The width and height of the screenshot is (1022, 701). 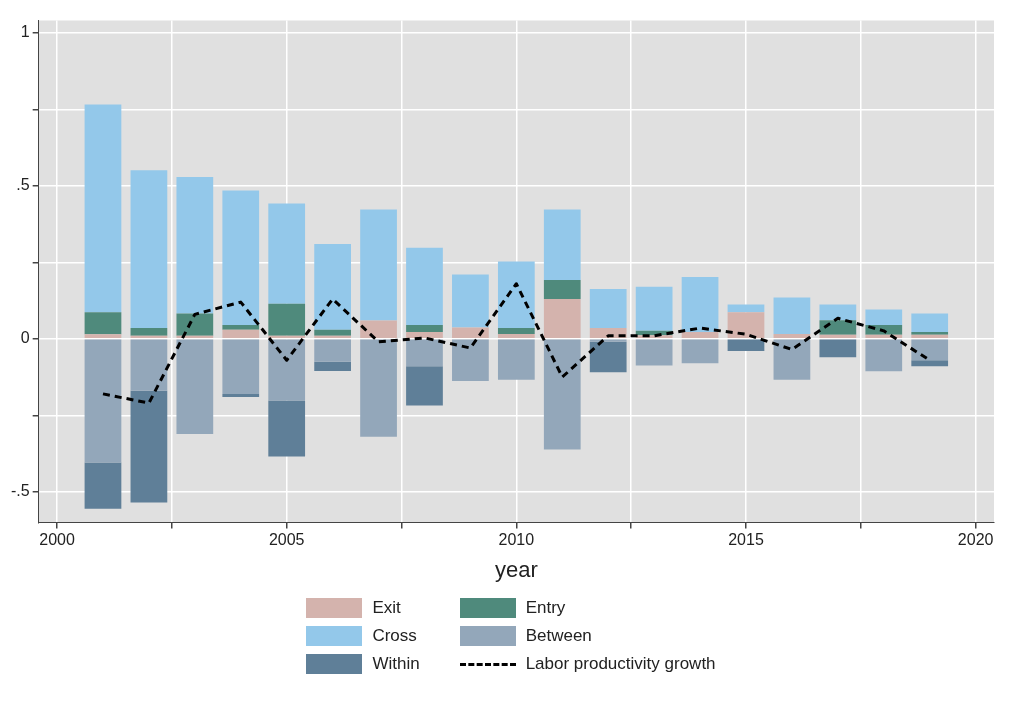 What do you see at coordinates (386, 608) in the screenshot?
I see `legend-label: Exit` at bounding box center [386, 608].